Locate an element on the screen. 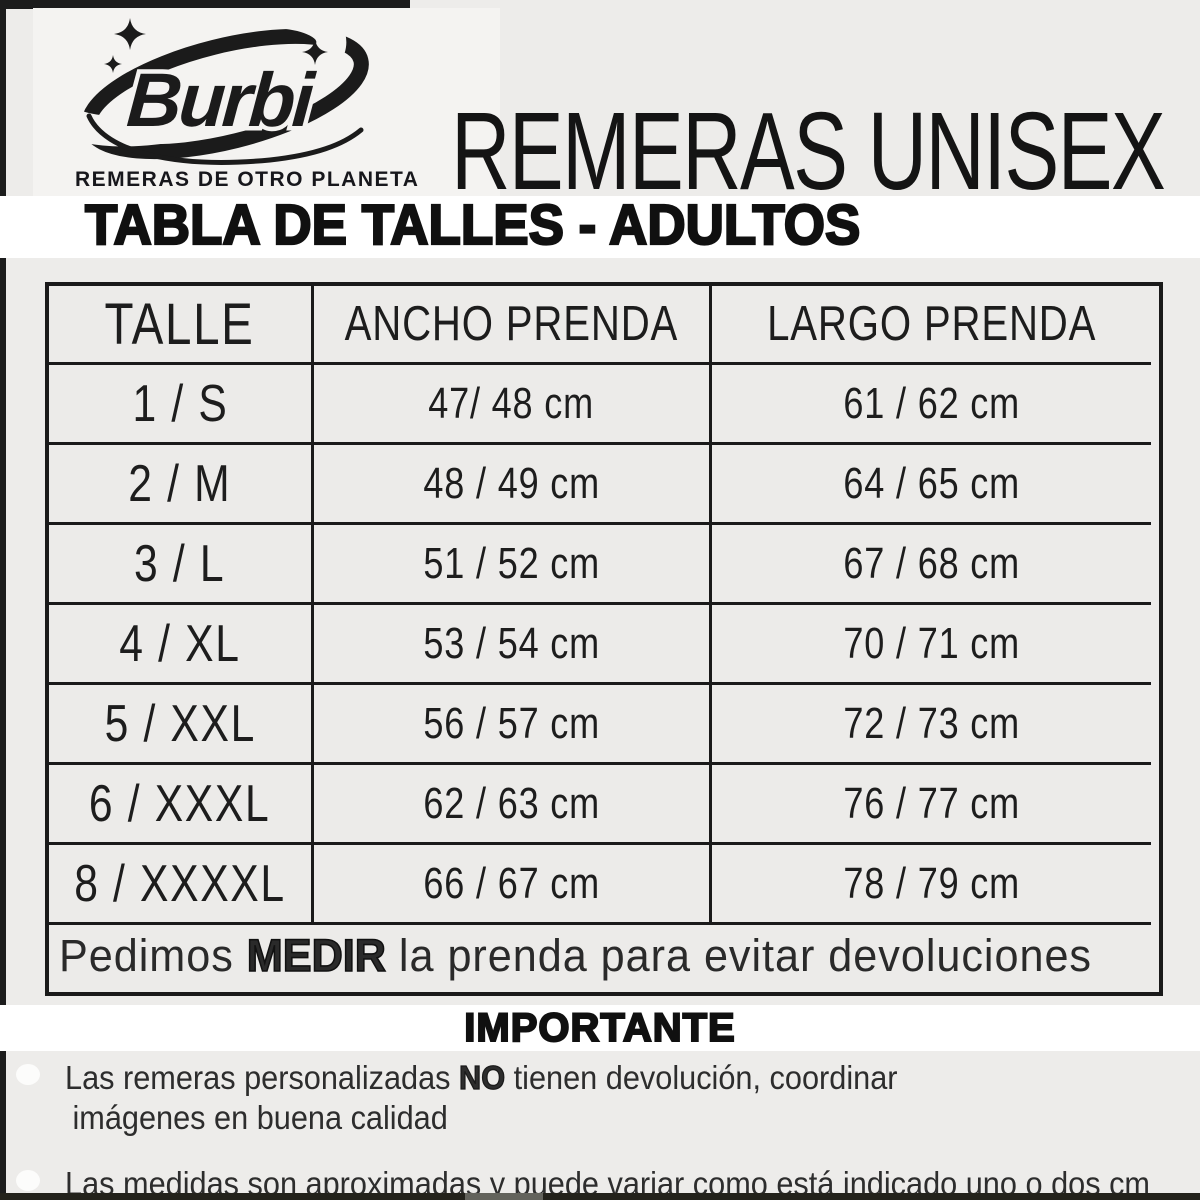 The width and height of the screenshot is (1200, 1200). burbi-orbit-logo-icon: Burbi is located at coordinates (222, 89).